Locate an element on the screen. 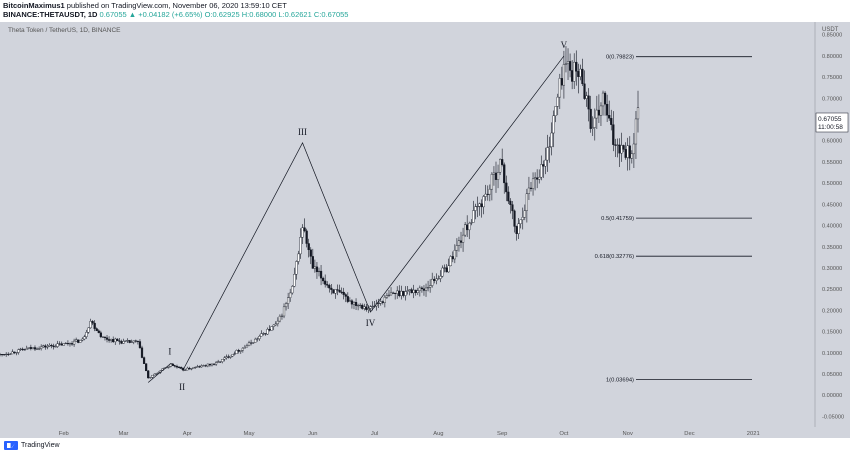 The height and width of the screenshot is (456, 850). x-tick-label: Feb is located at coordinates (64, 434).